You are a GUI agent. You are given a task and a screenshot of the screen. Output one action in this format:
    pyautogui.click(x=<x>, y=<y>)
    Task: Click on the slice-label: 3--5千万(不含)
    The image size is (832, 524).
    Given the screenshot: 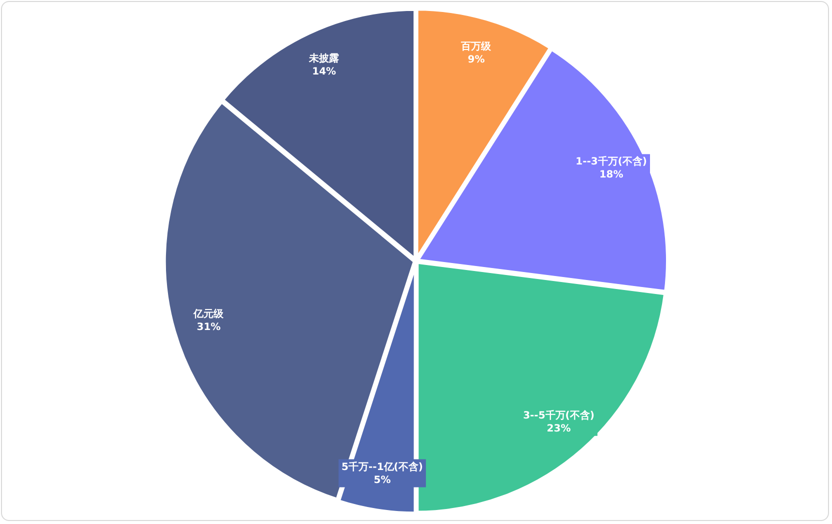 What is the action you would take?
    pyautogui.click(x=558, y=416)
    